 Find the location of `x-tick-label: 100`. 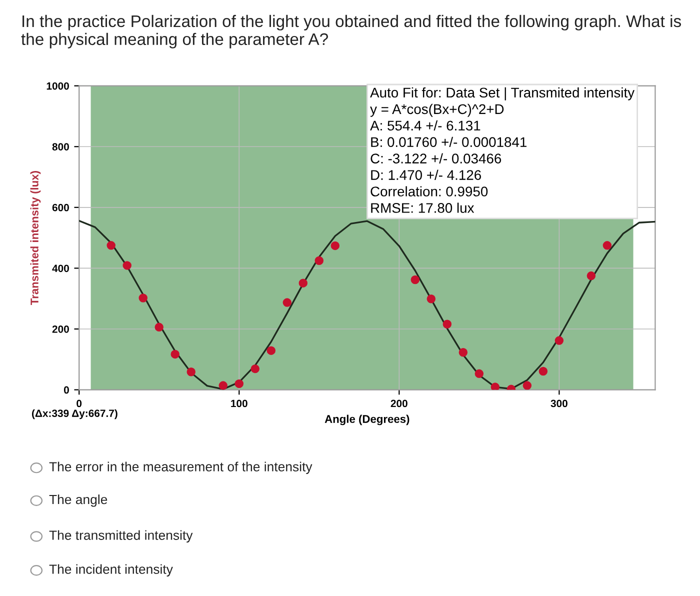

x-tick-label: 100 is located at coordinates (239, 404).